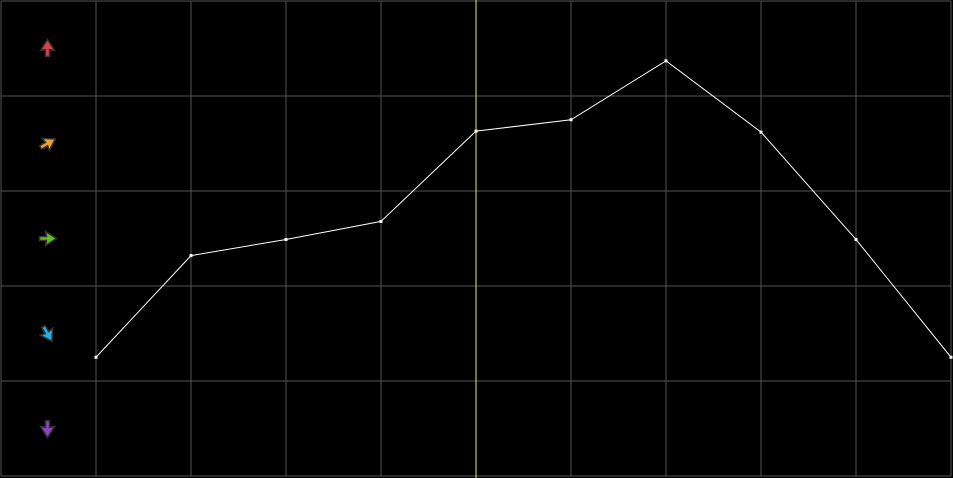 This screenshot has height=478, width=953. I want to click on arrow-right-icon, so click(48, 238).